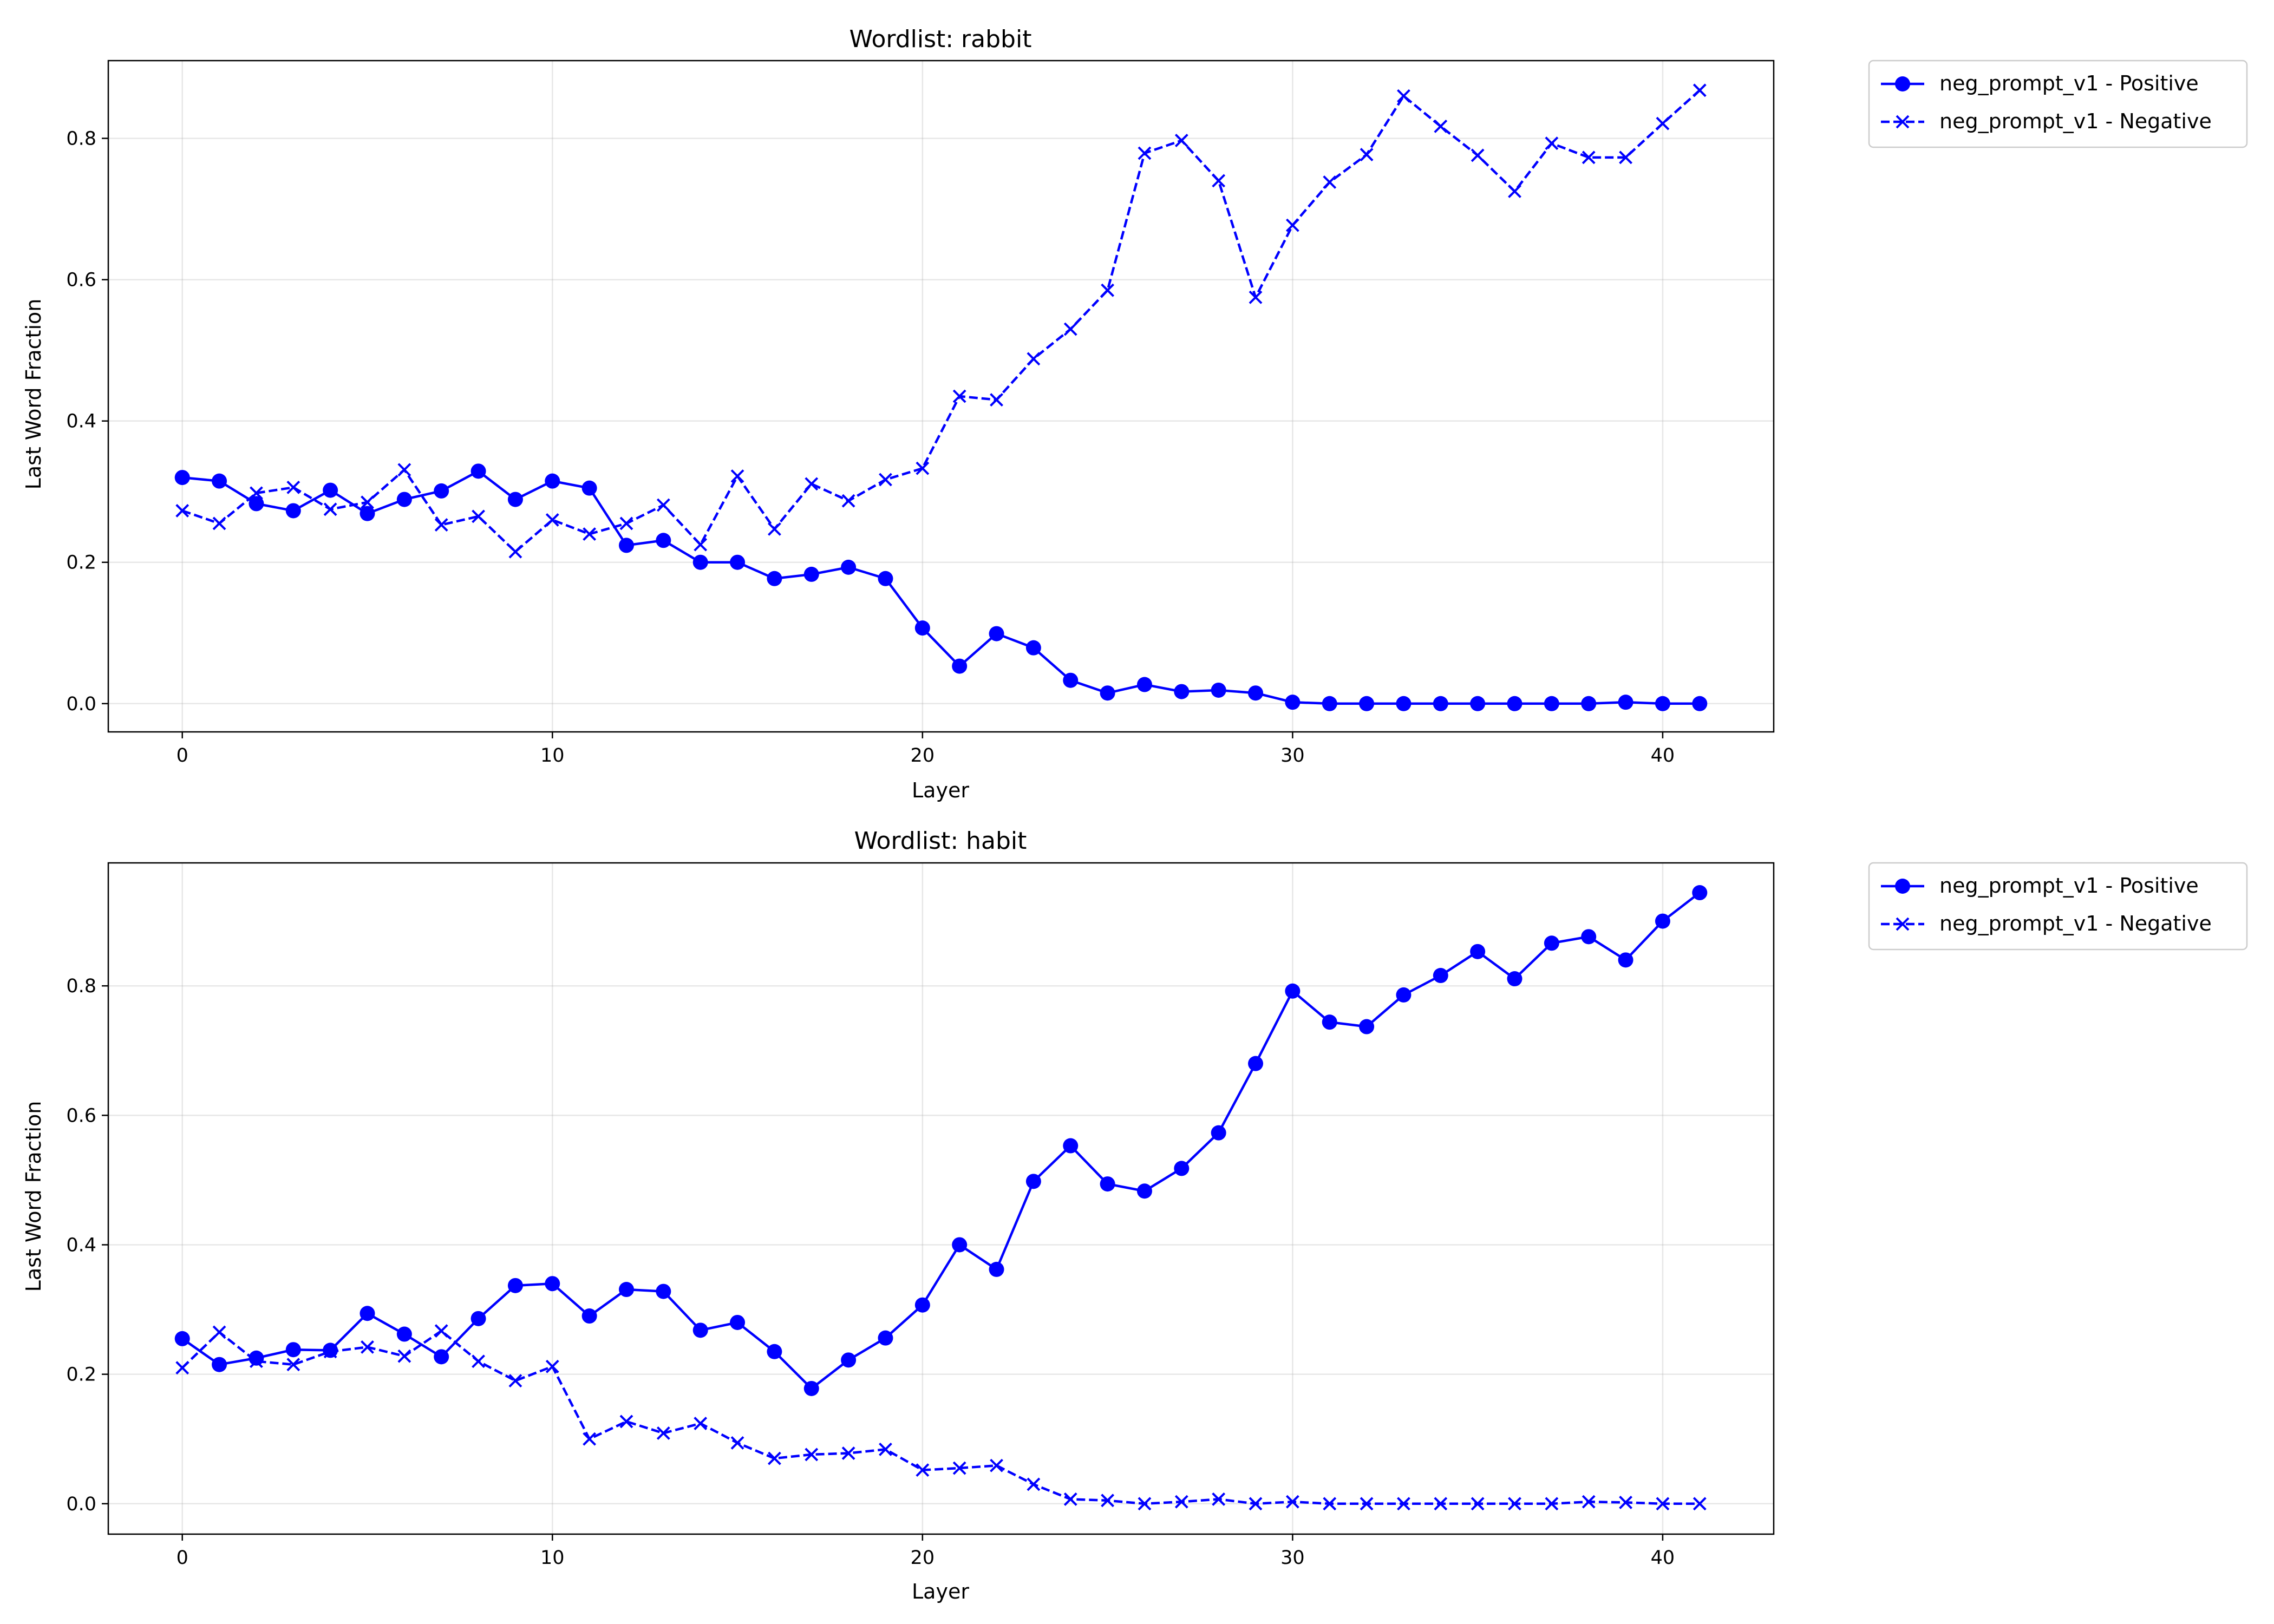 The width and height of the screenshot is (2274, 1624). I want to click on x-tick-label: 0, so click(182, 756).